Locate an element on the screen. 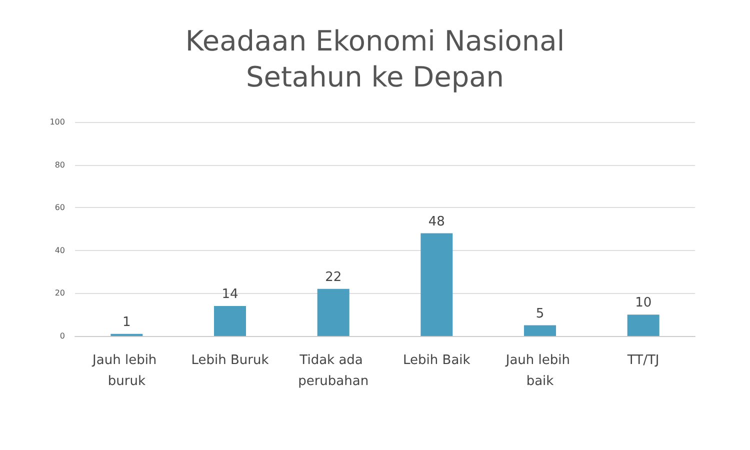  x-tick-label: Lebih Baik is located at coordinates (437, 360).